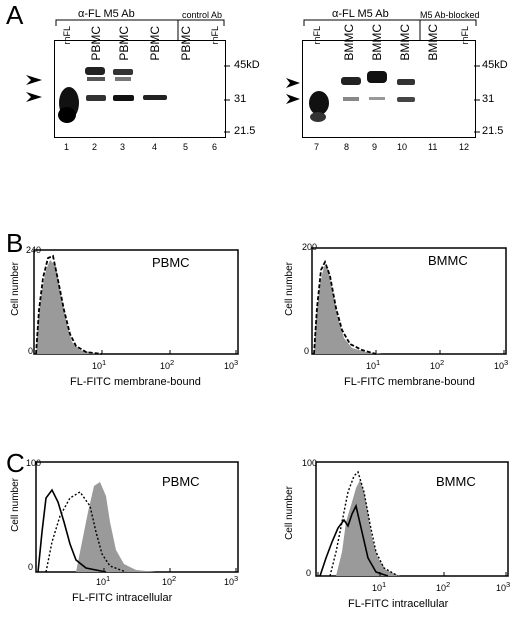 The height and width of the screenshot is (619, 520). Describe the element at coordinates (34, 463) in the screenshot. I see `c-left-ymax: 100` at that location.